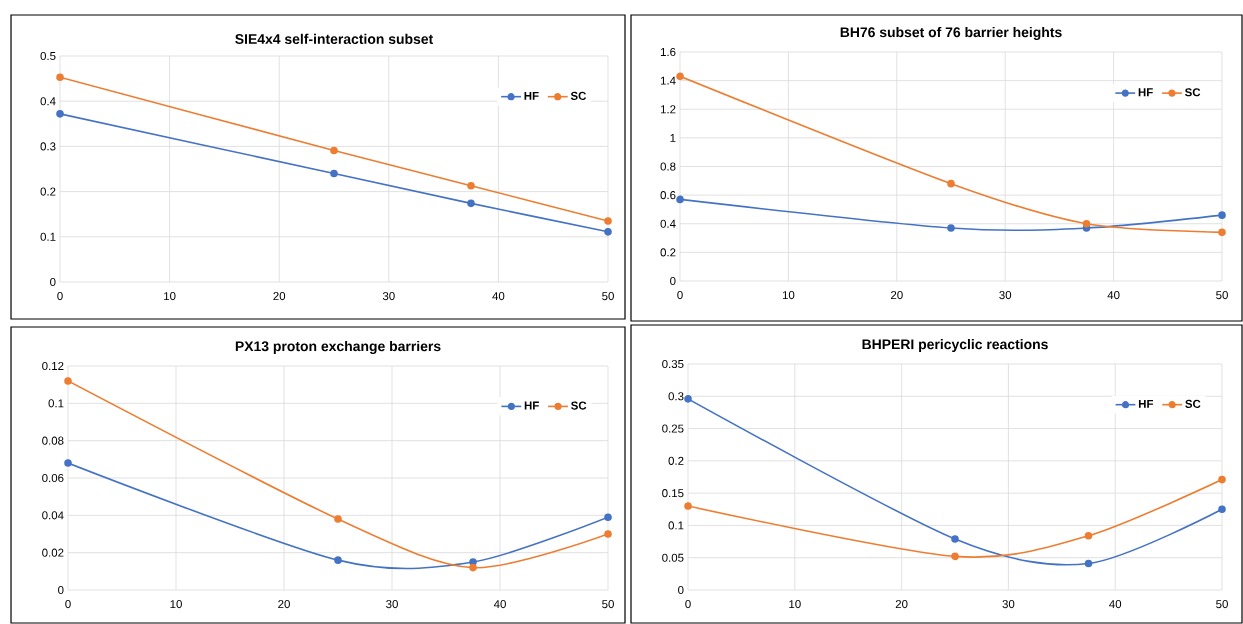  I want to click on y-tick-label: 0.05, so click(673, 557).